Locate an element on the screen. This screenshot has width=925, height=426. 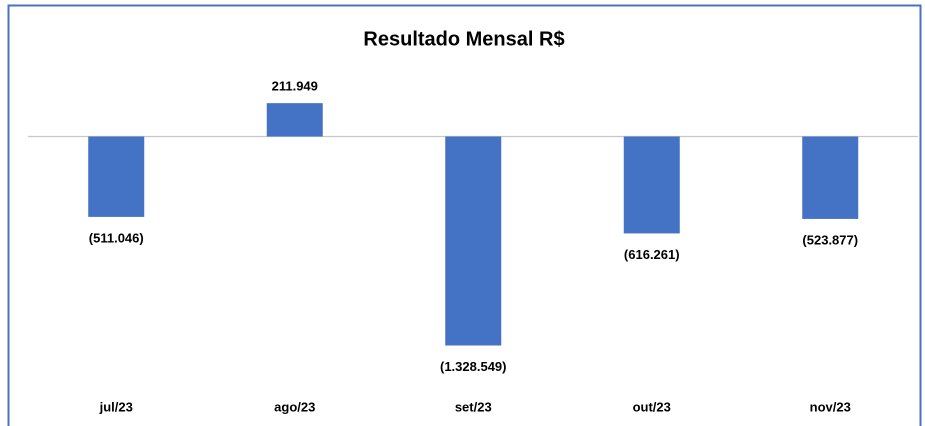
value-label: (616.261) is located at coordinates (652, 254).